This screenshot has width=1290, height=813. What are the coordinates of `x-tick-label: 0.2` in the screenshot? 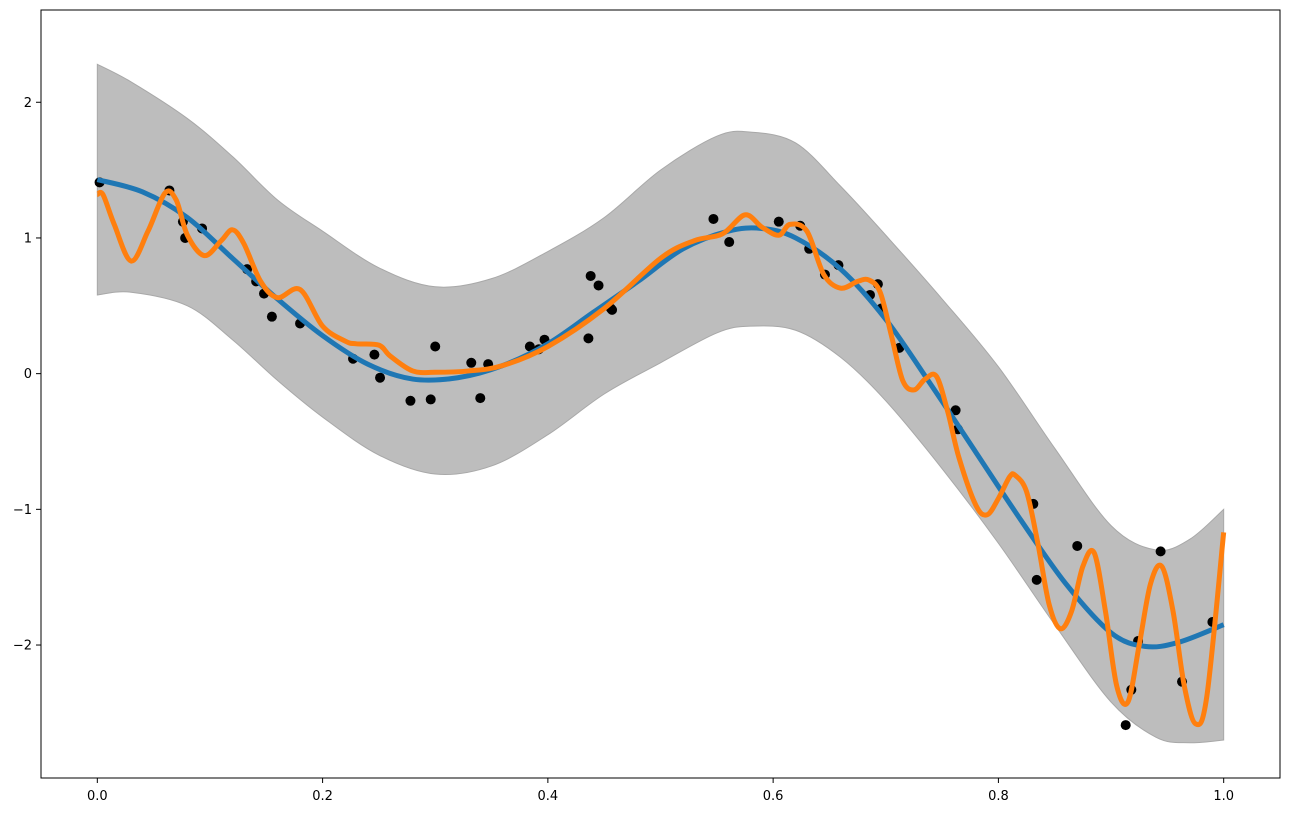 It's located at (322, 796).